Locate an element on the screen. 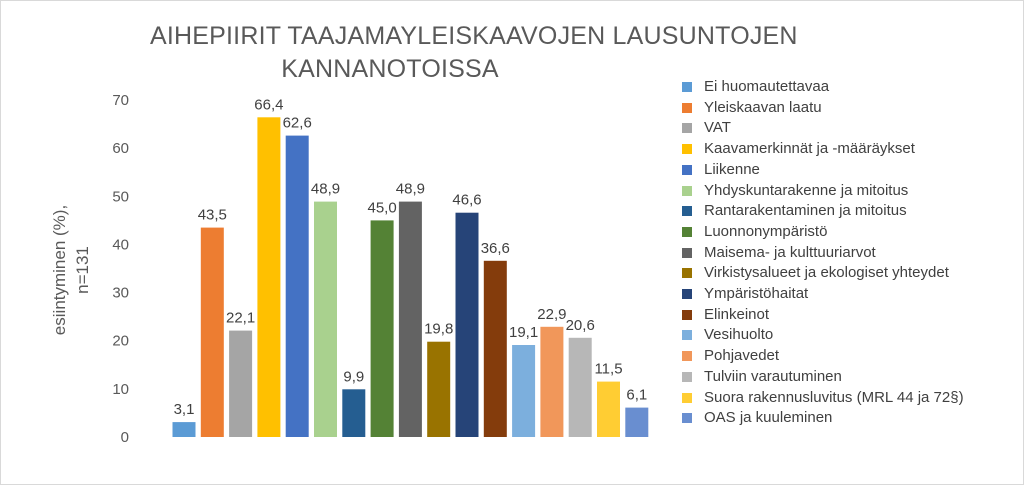  y-tick-label: 40 is located at coordinates (120, 244).